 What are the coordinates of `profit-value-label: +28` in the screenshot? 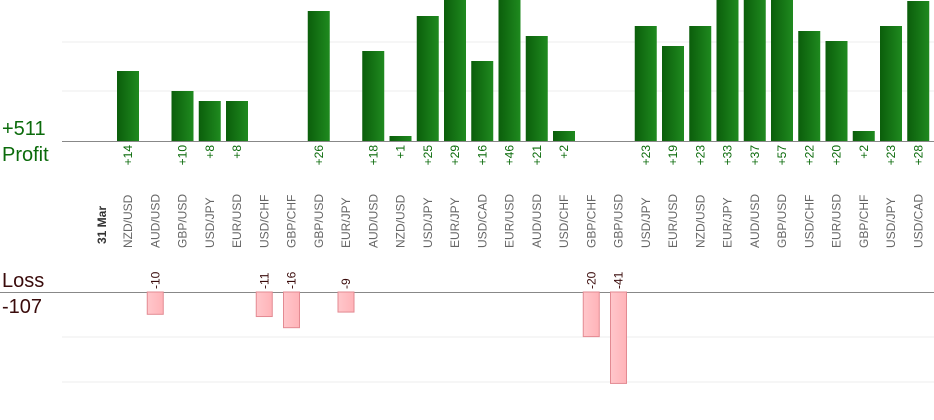 It's located at (918, 155).